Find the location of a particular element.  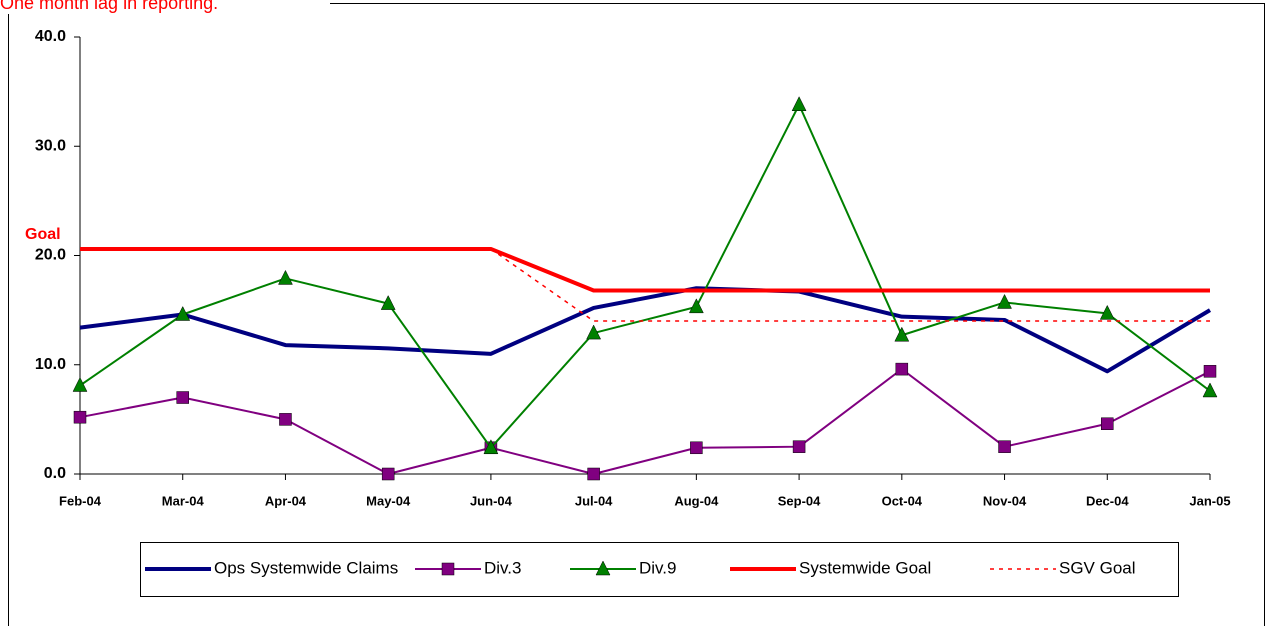

annotation-bg is located at coordinates (165, 7).